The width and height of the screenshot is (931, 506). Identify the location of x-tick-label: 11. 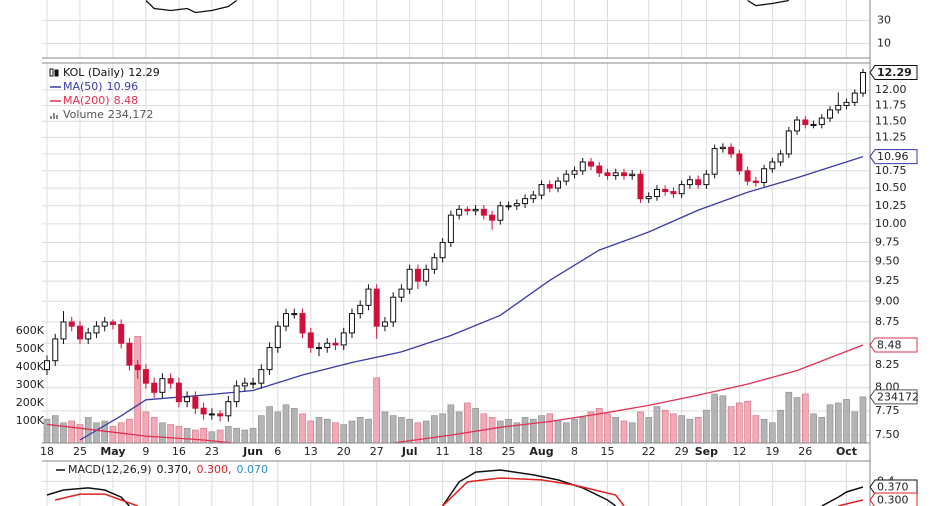
(443, 451).